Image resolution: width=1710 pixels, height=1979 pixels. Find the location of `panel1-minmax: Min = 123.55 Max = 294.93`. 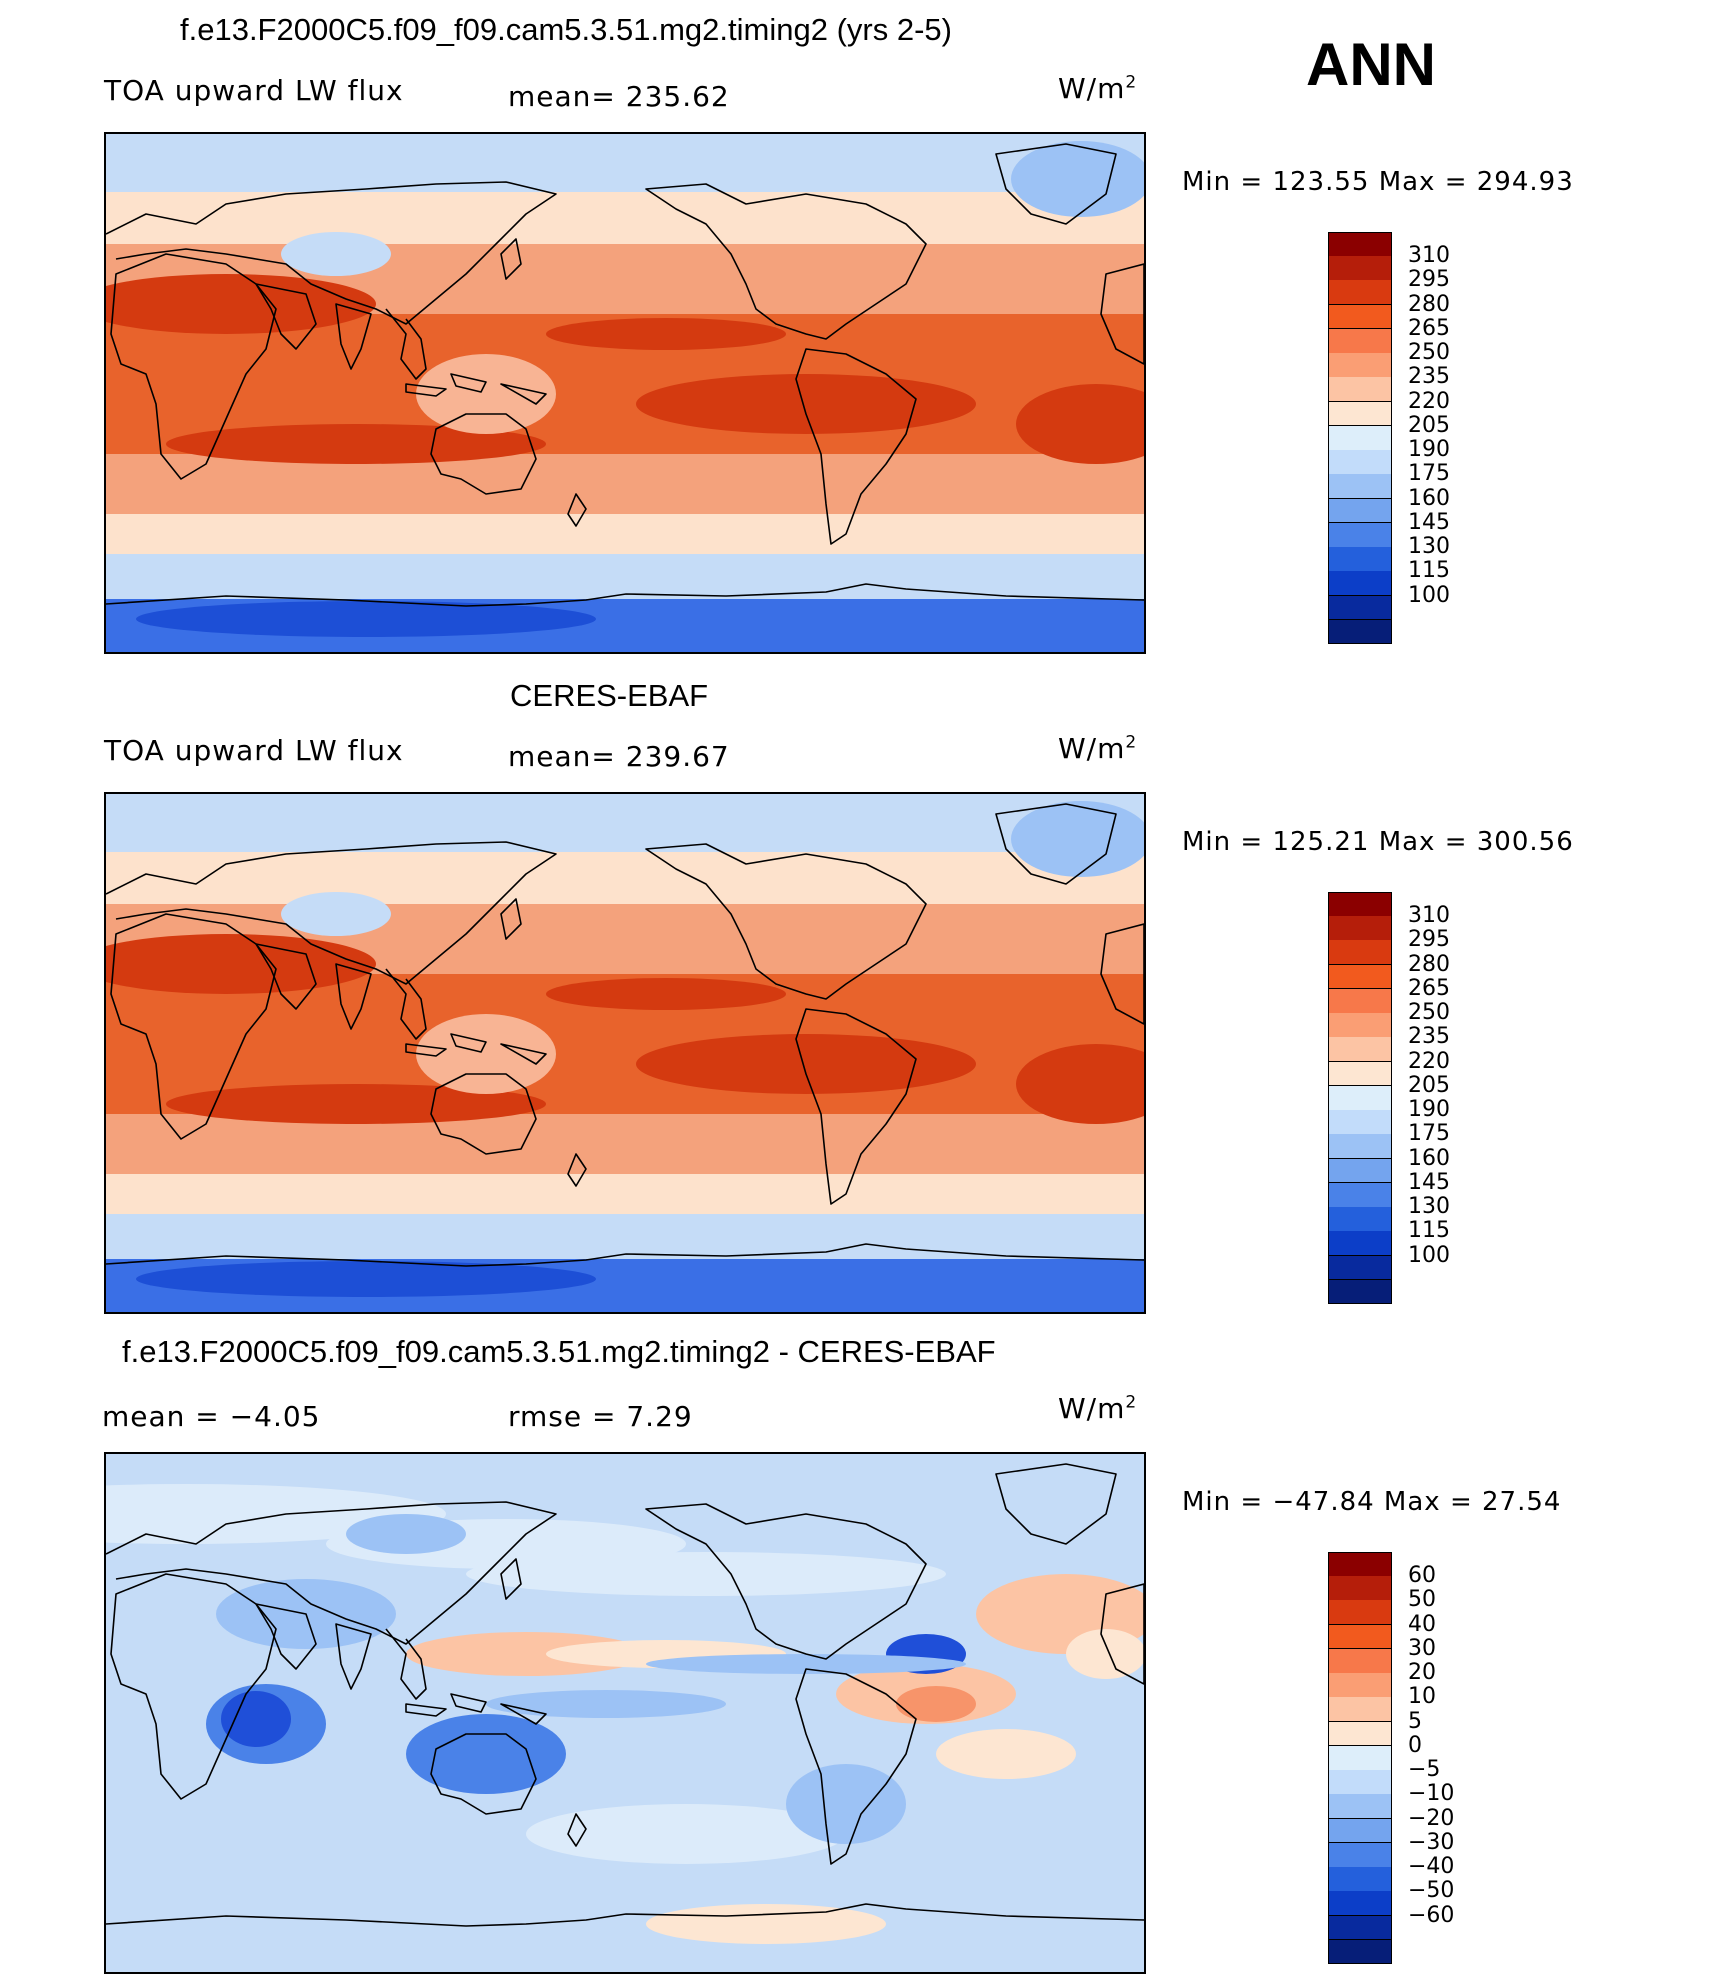

panel1-minmax: Min = 123.55 Max = 294.93 is located at coordinates (1378, 182).